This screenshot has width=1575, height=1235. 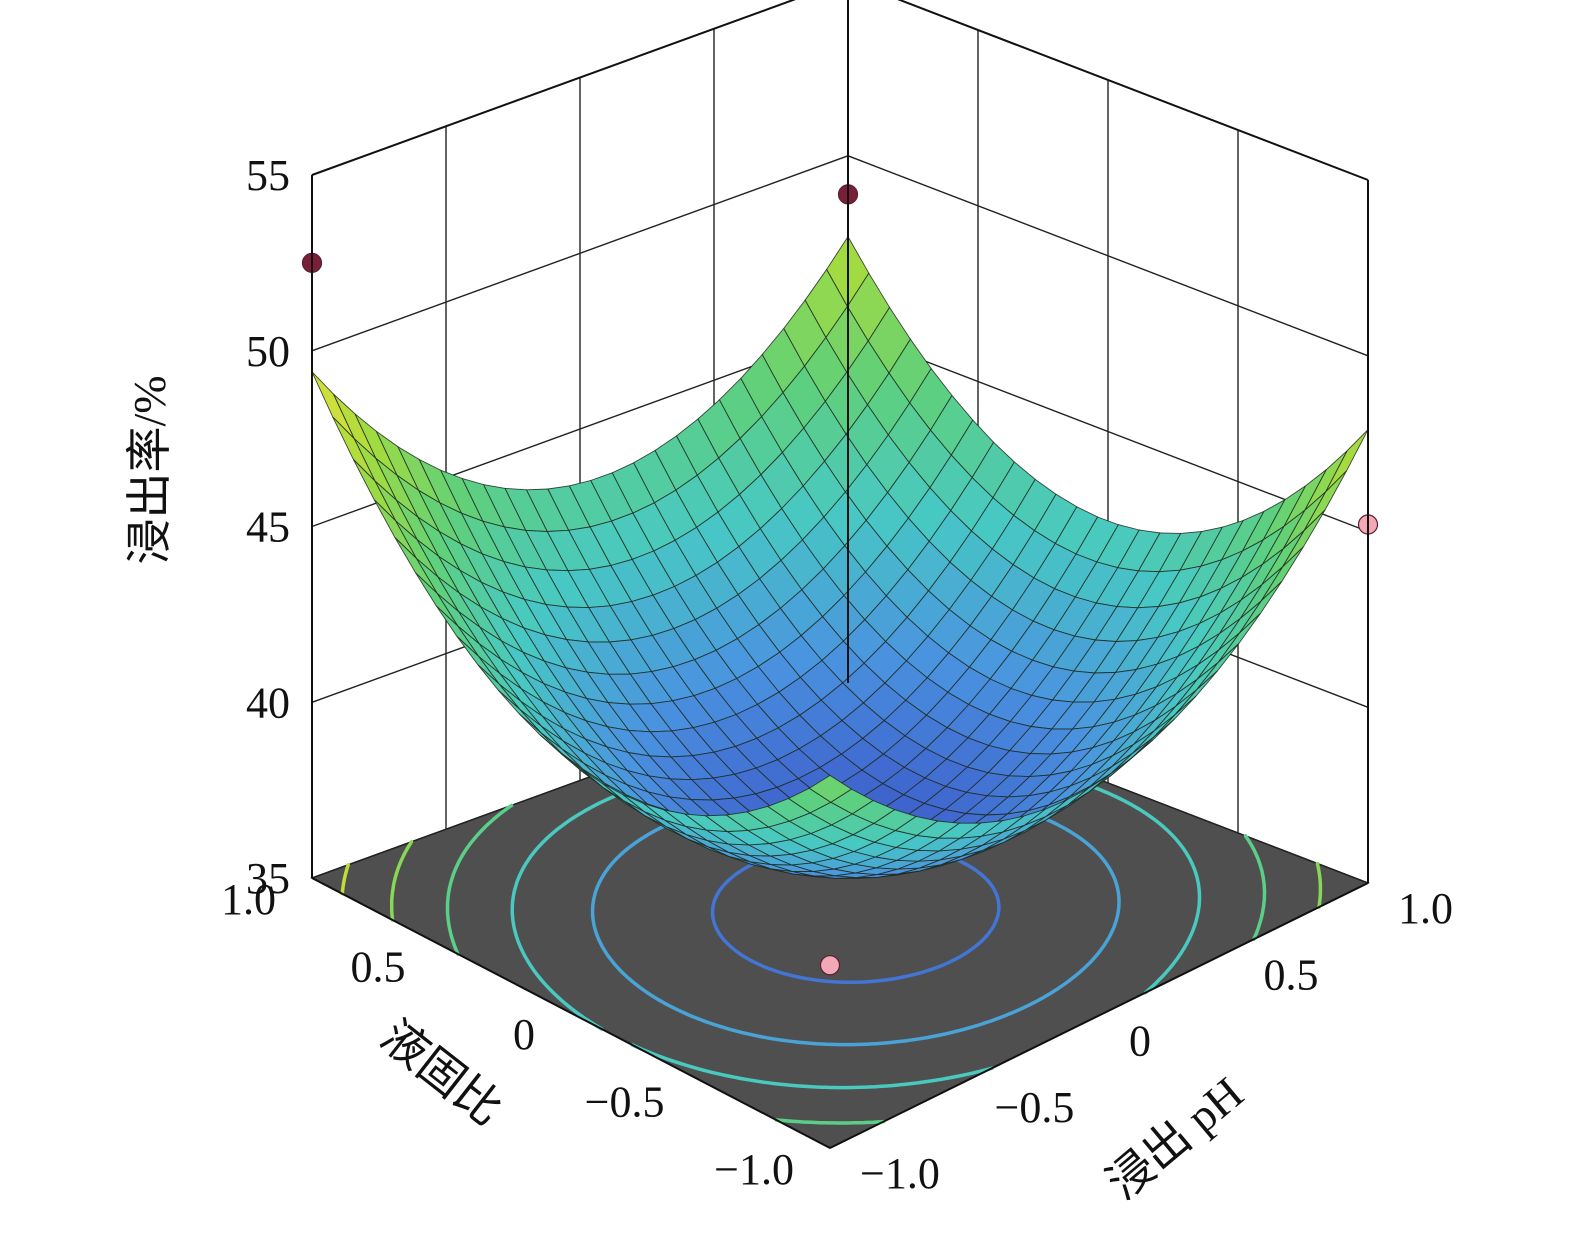 What do you see at coordinates (268, 878) in the screenshot?
I see `z-tick-label: 35` at bounding box center [268, 878].